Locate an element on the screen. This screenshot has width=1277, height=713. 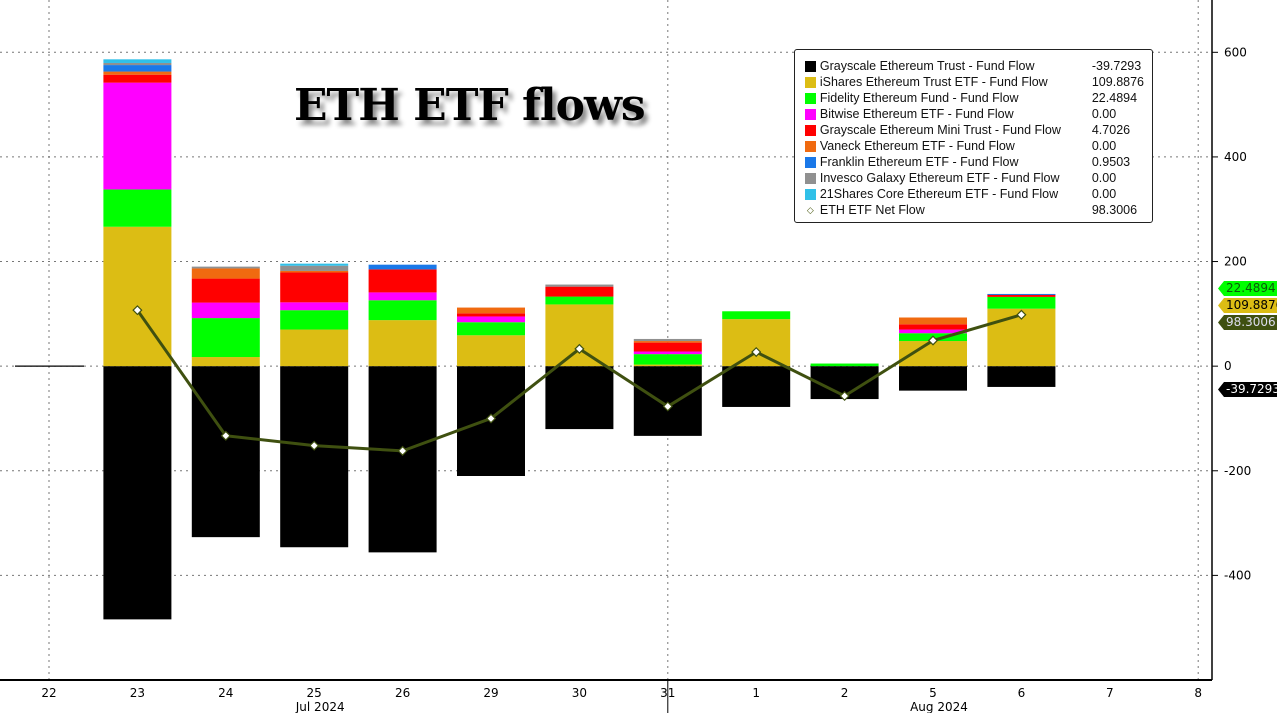
legend-label: Fidelity Ethereum Fund - Fund Flow is located at coordinates (919, 98).